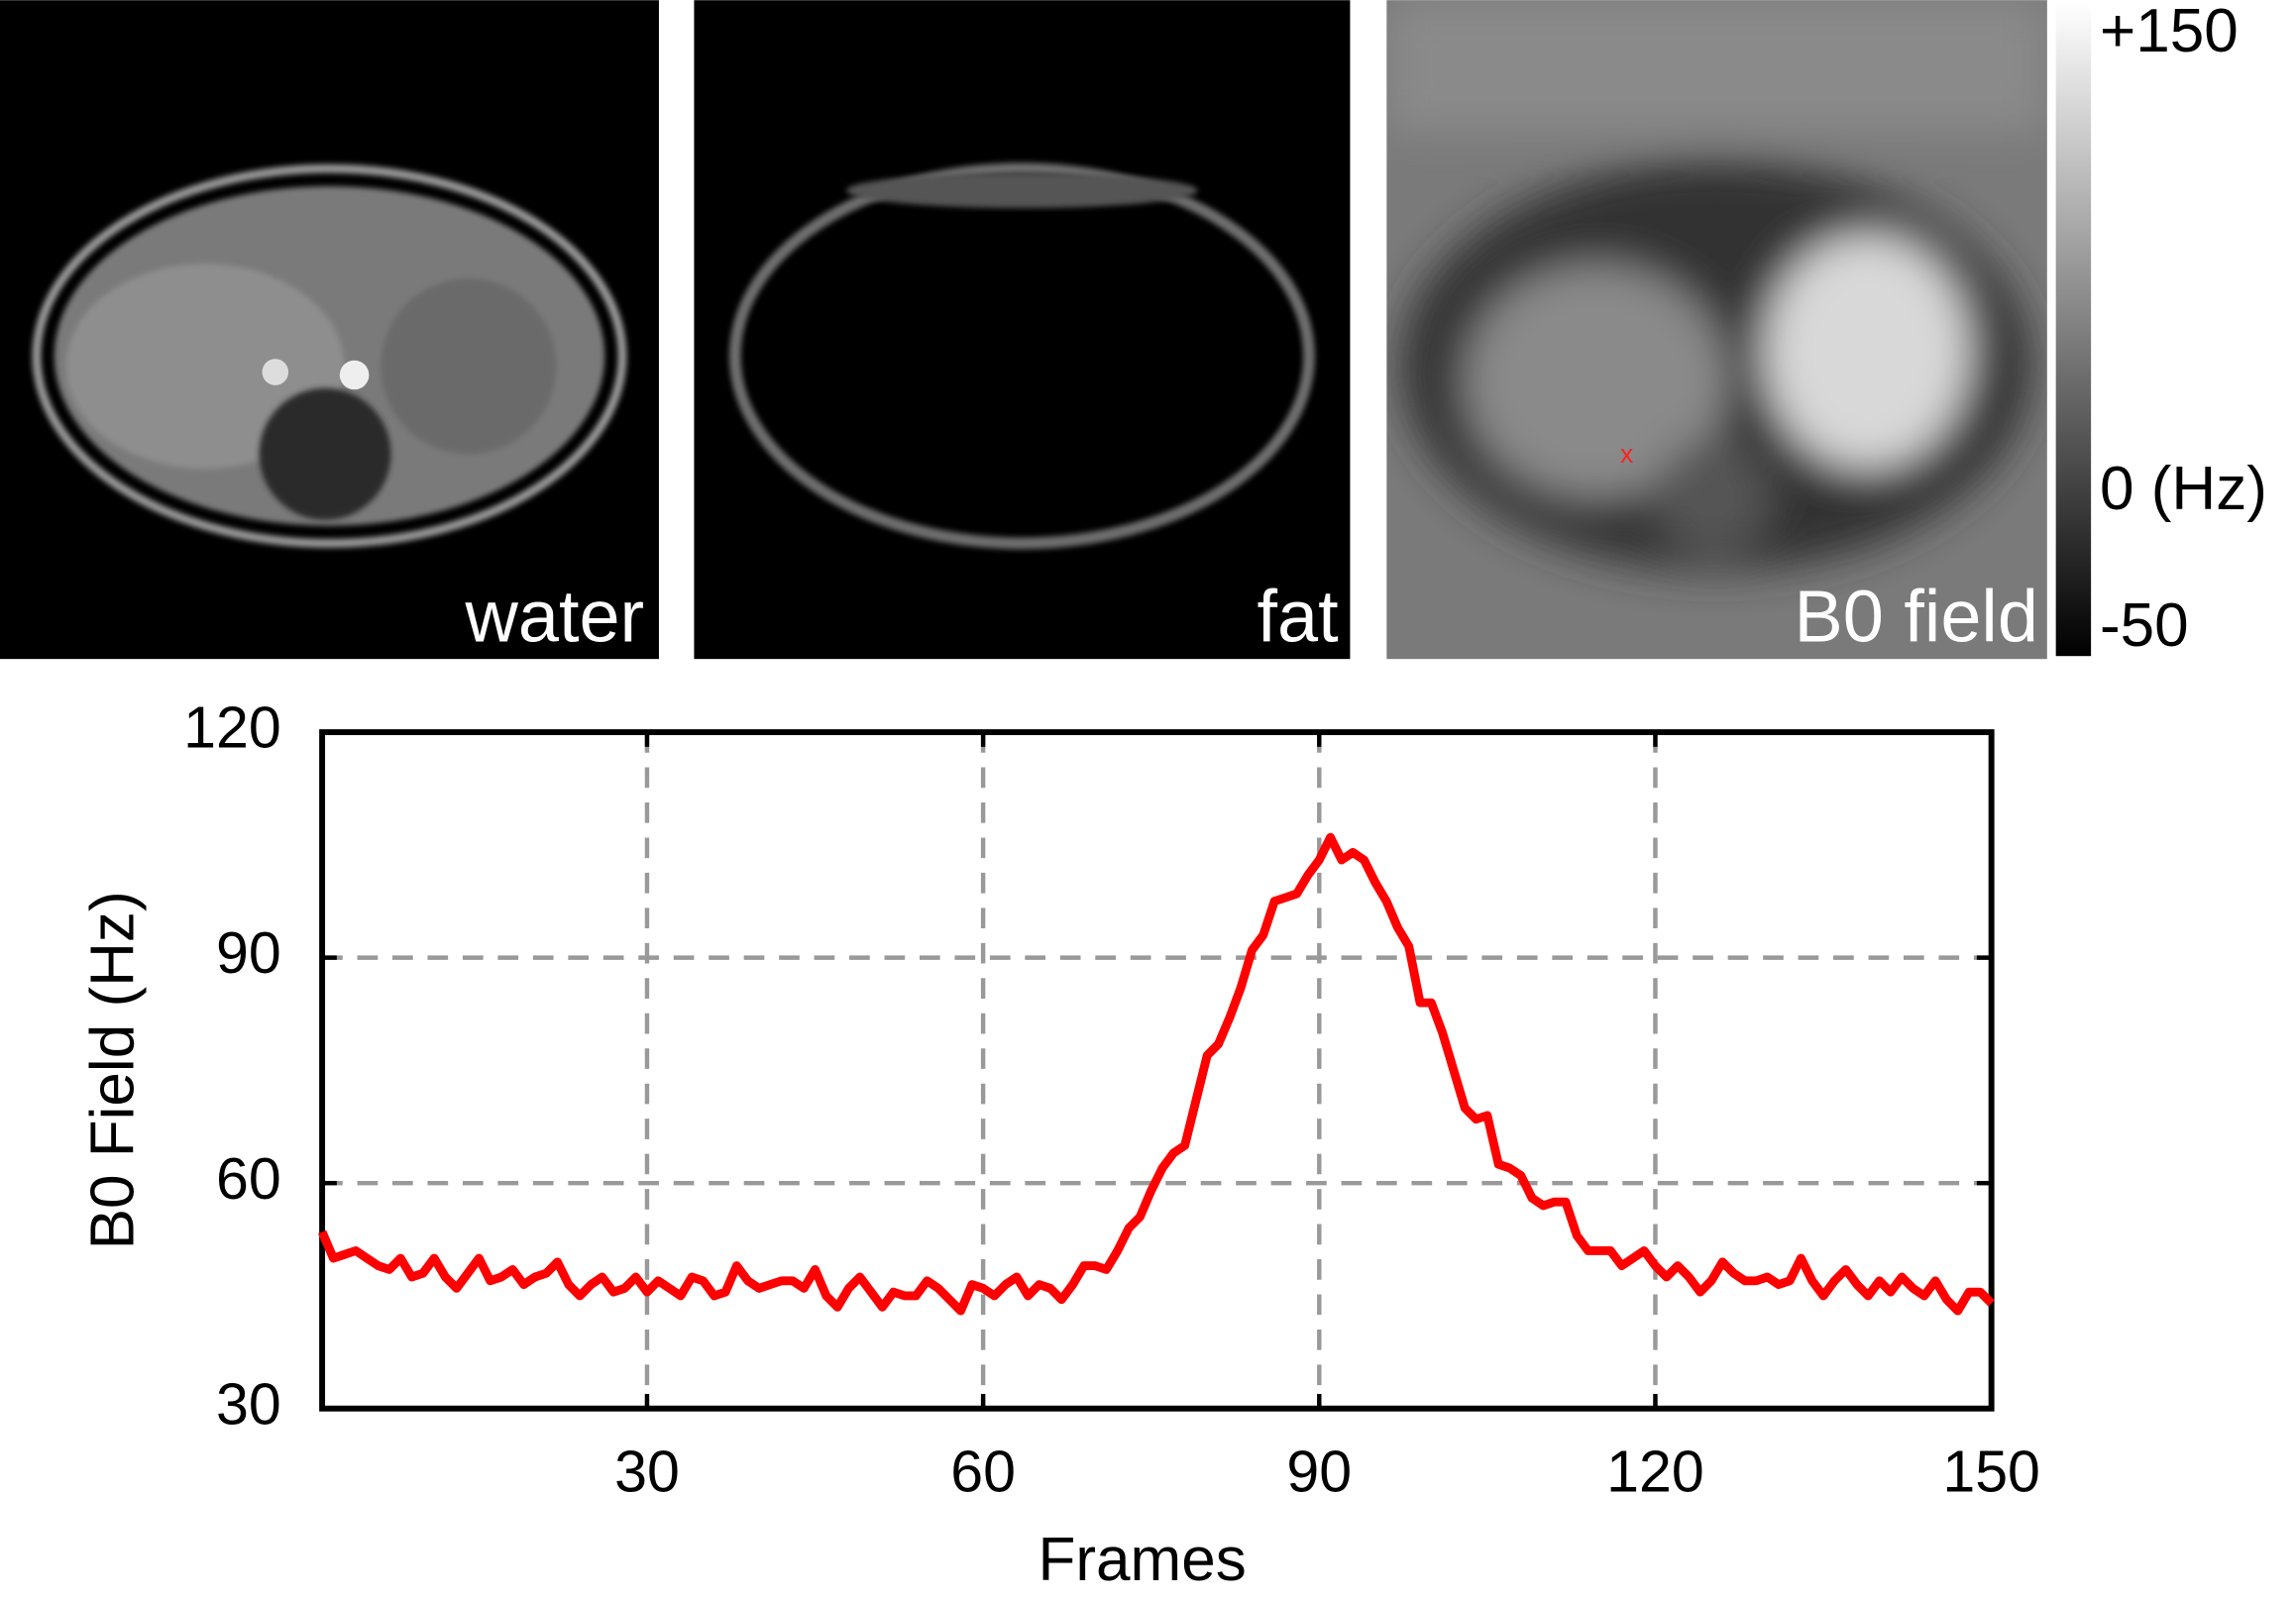 This screenshot has width=2296, height=1602. What do you see at coordinates (555, 616) in the screenshot?
I see `panel-label: water` at bounding box center [555, 616].